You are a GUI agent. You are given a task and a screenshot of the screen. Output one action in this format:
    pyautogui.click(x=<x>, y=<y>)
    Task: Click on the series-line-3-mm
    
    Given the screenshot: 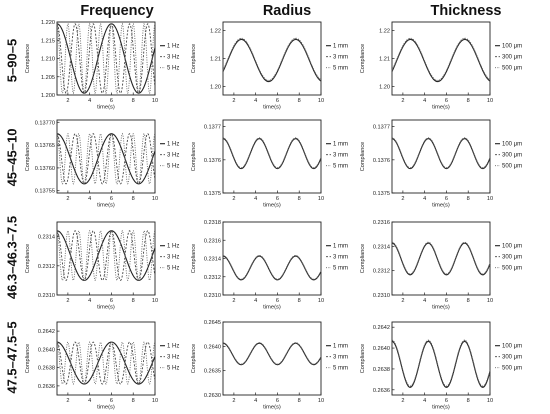 What is the action you would take?
    pyautogui.click(x=272, y=60)
    